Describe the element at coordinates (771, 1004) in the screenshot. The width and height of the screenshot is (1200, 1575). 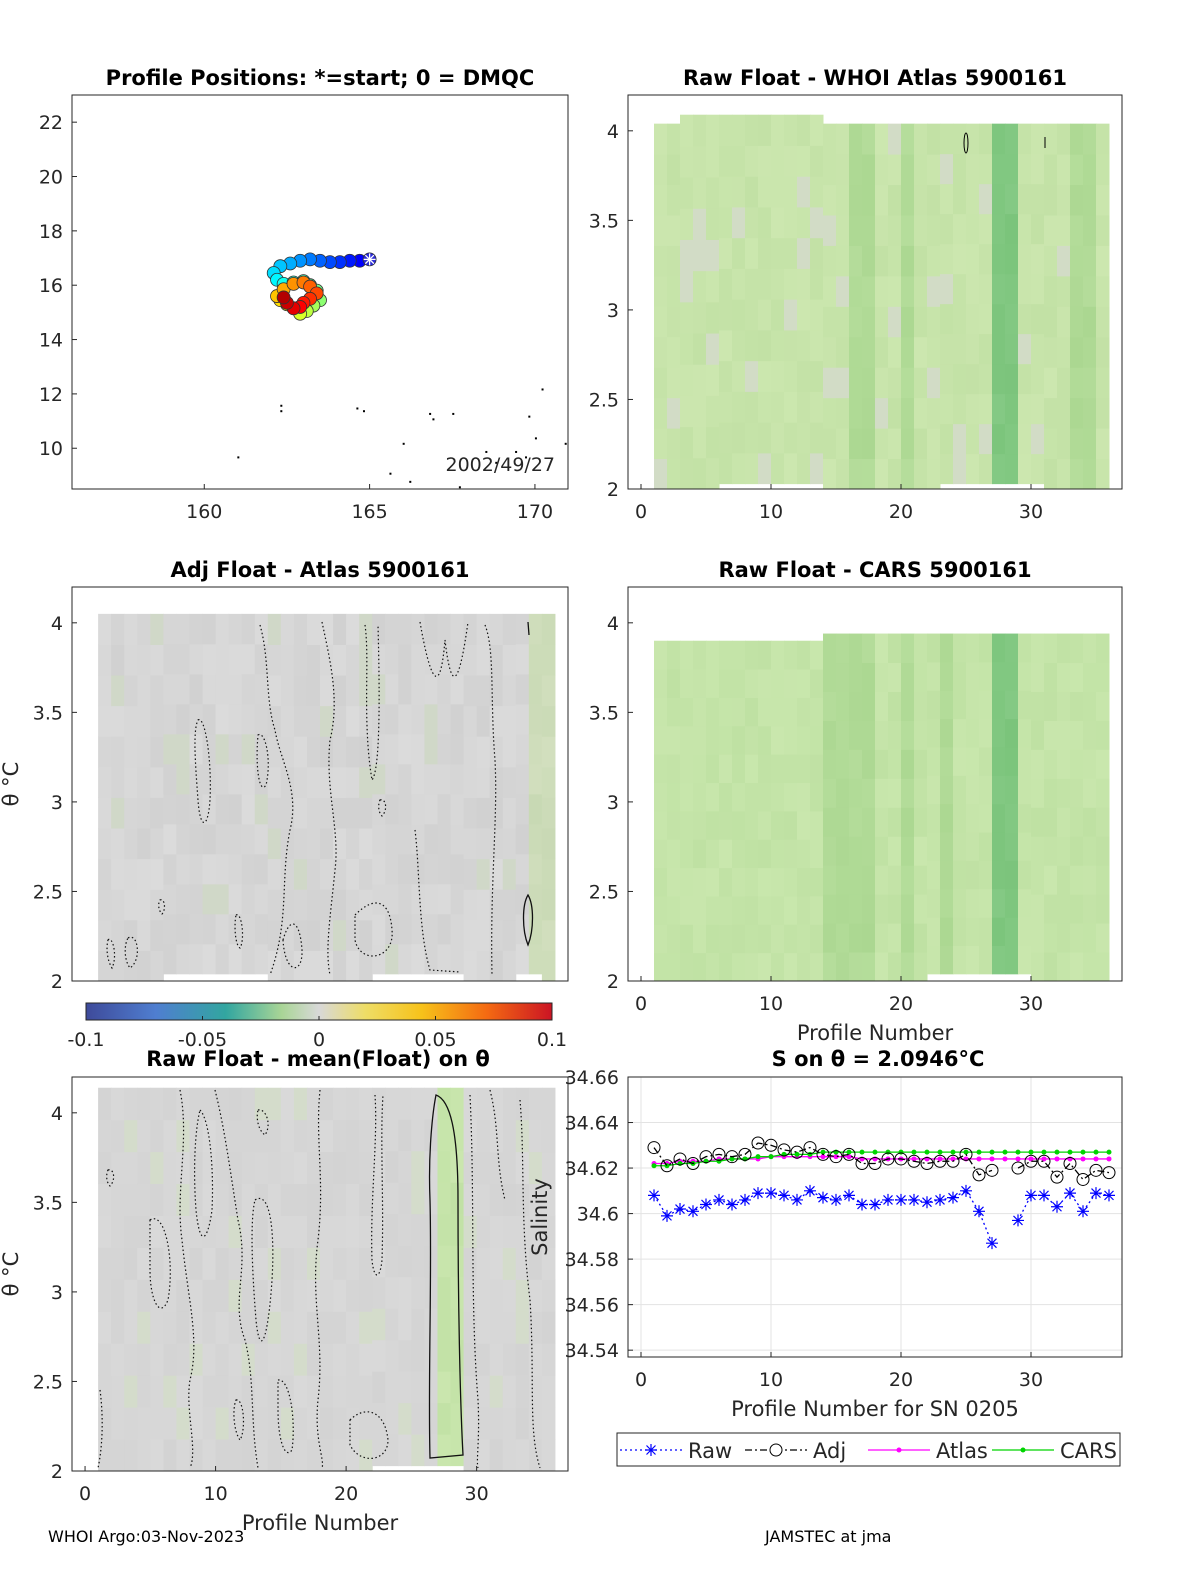
I see `x-tick-label: 10` at that location.